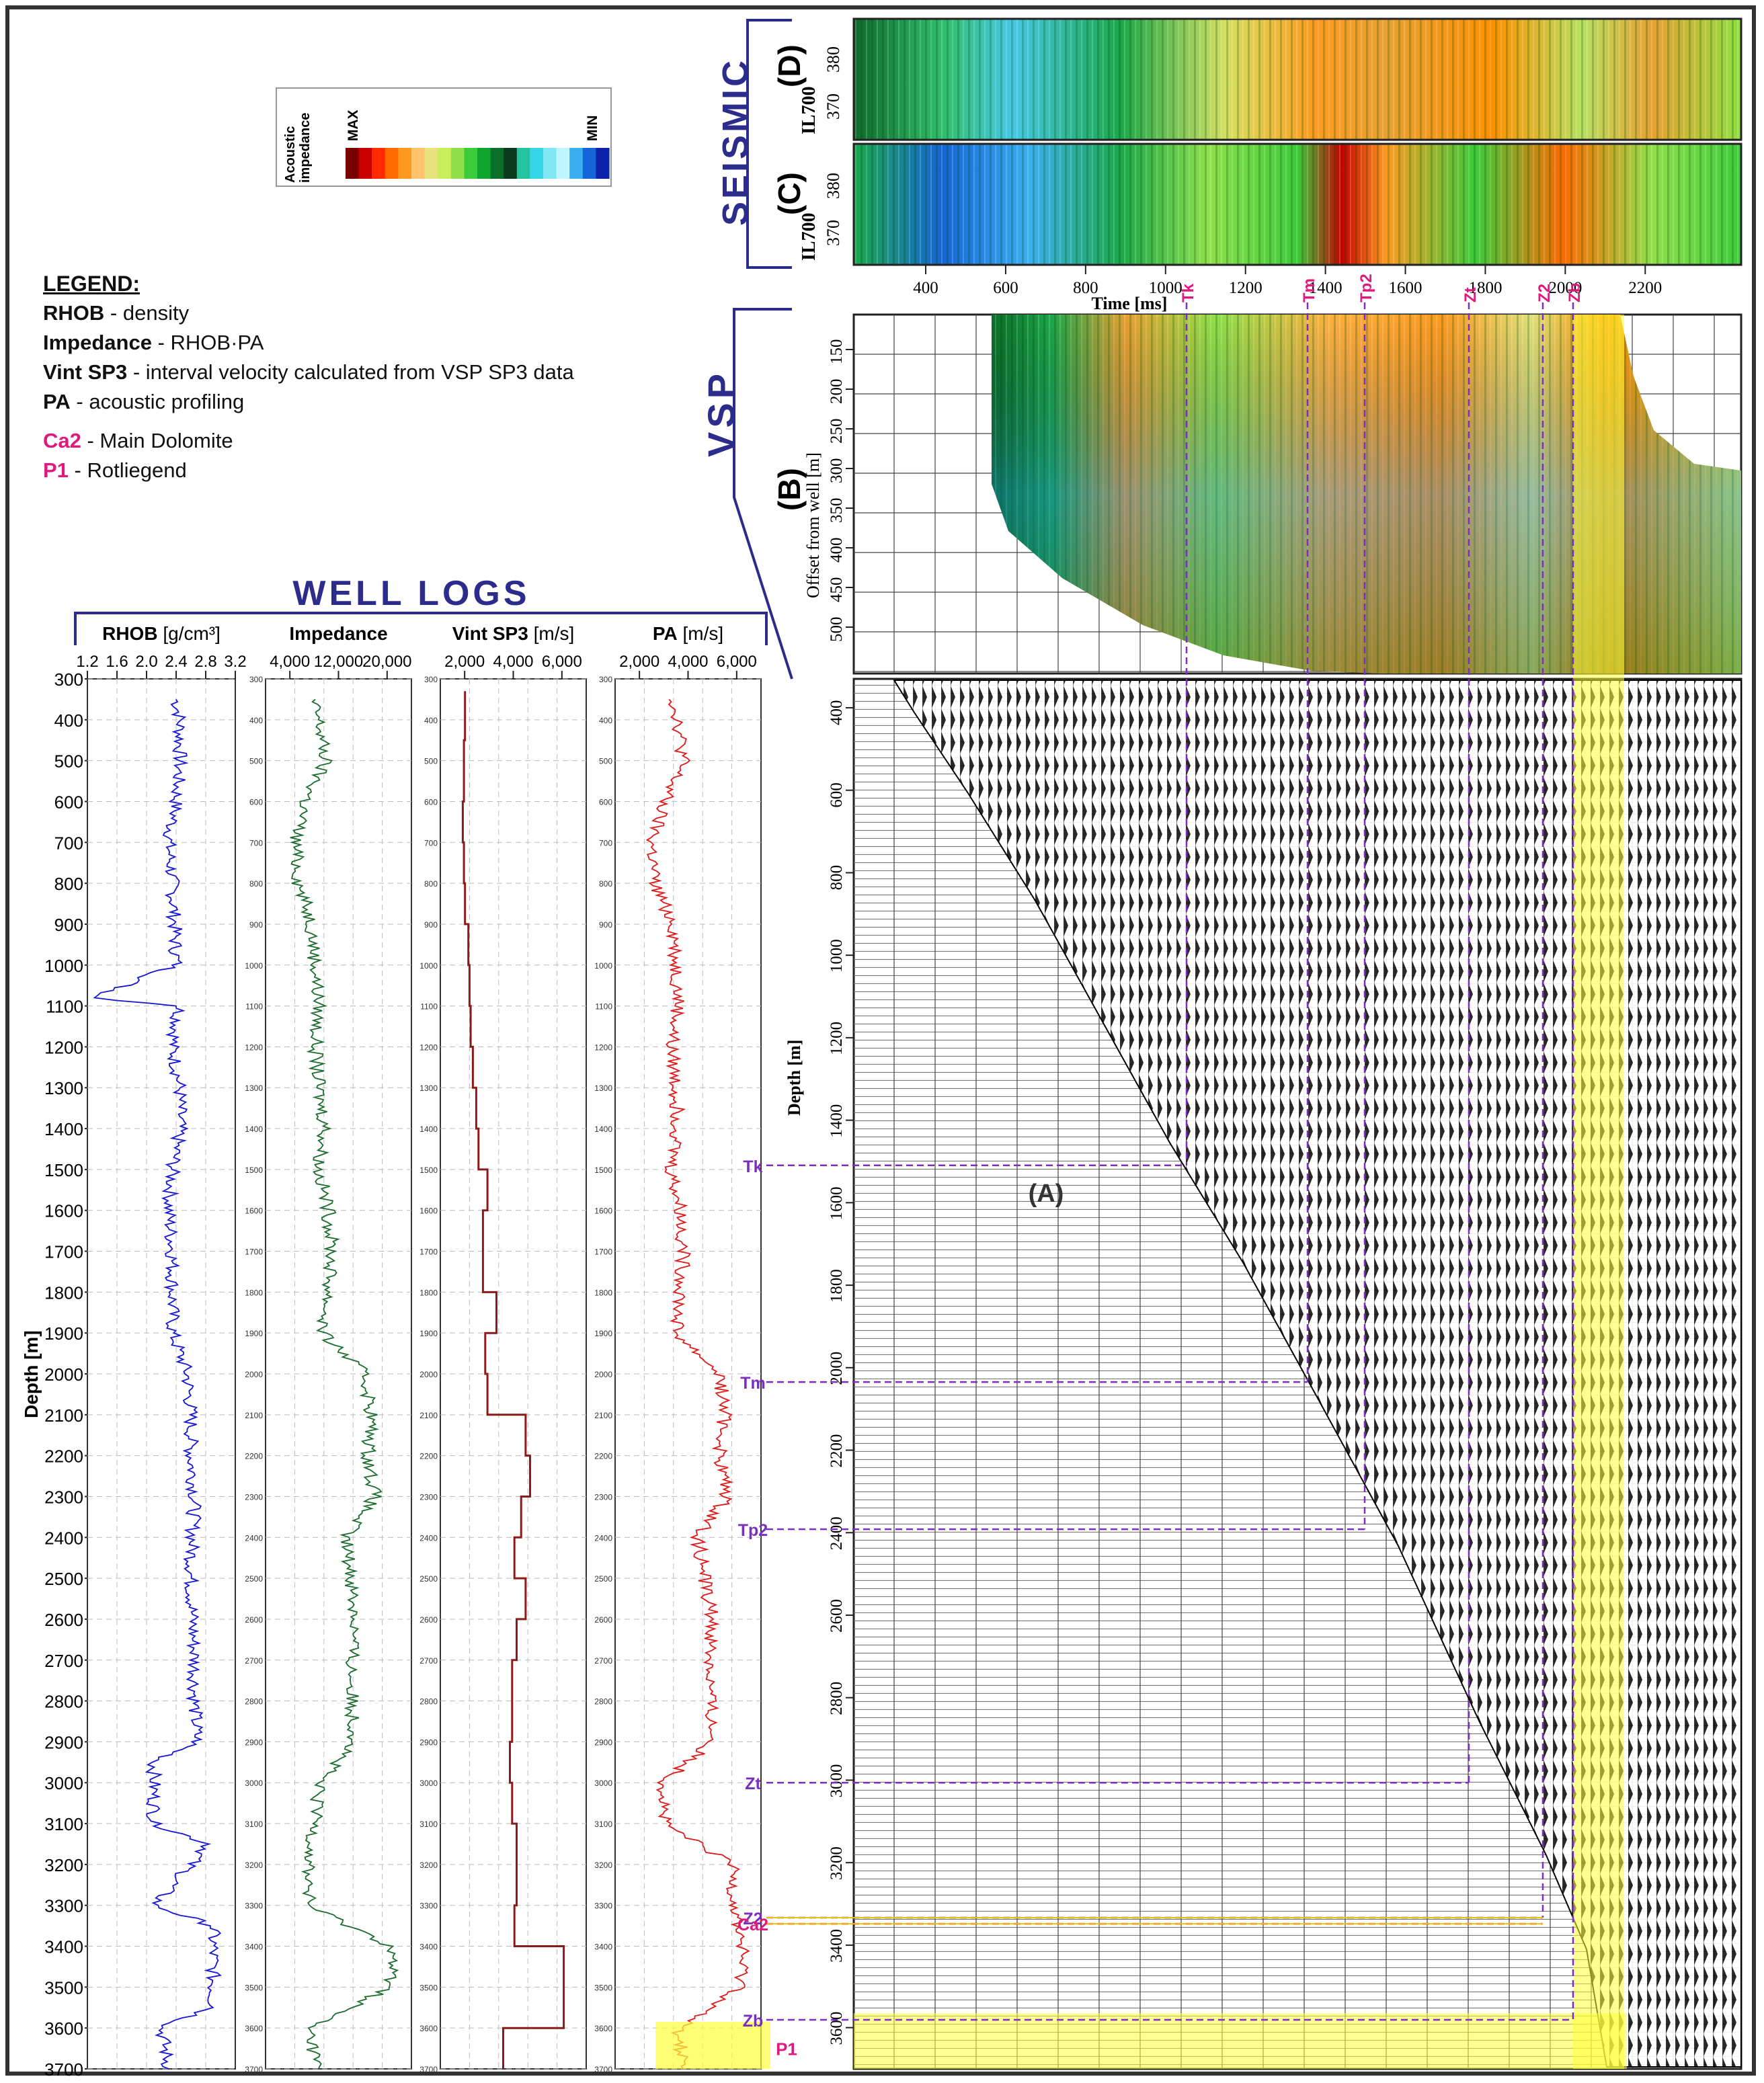 This screenshot has height=2083, width=1764. I want to click on track-depth-label: 3100, so click(254, 1824).